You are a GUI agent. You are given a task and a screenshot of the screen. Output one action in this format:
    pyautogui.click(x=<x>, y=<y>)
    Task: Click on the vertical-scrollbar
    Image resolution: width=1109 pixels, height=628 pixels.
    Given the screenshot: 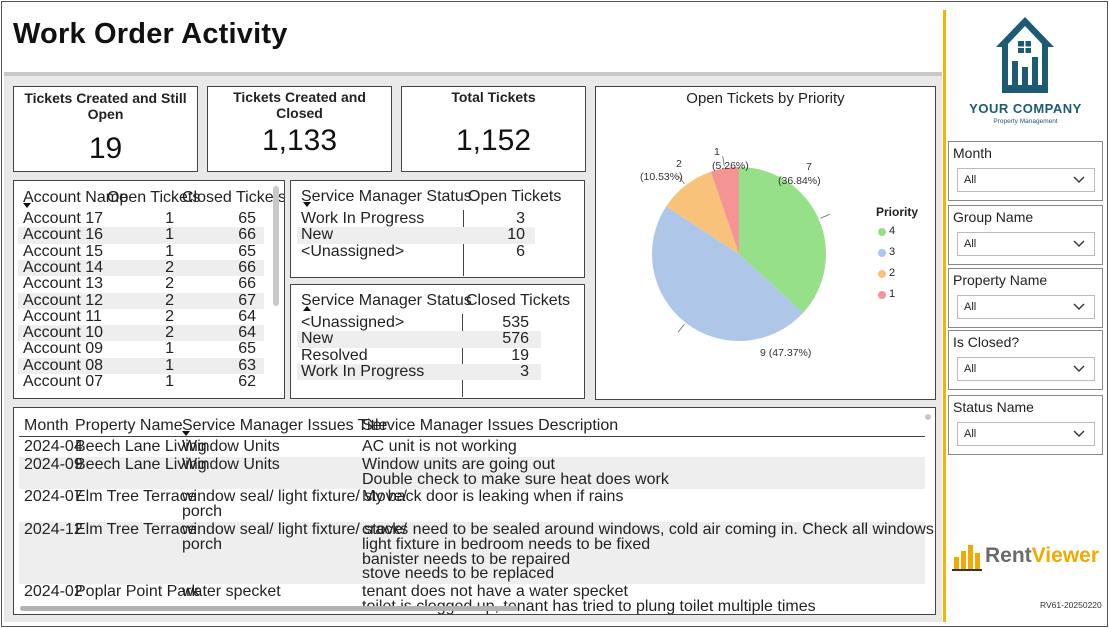 What is the action you would take?
    pyautogui.click(x=276, y=246)
    